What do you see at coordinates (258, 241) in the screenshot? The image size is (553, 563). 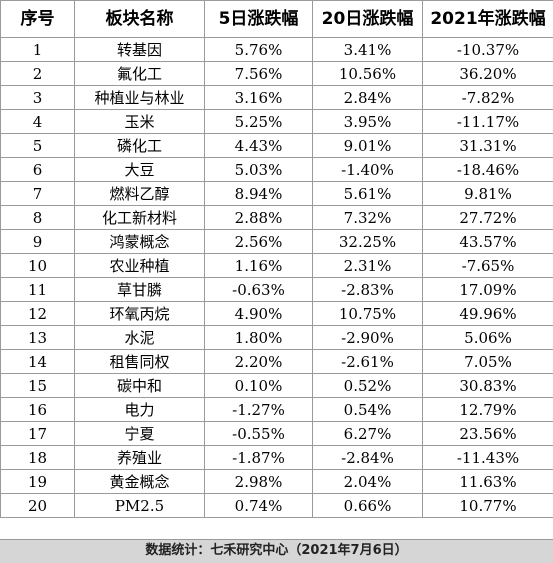 I see `change-5day-cell: 2.56%` at bounding box center [258, 241].